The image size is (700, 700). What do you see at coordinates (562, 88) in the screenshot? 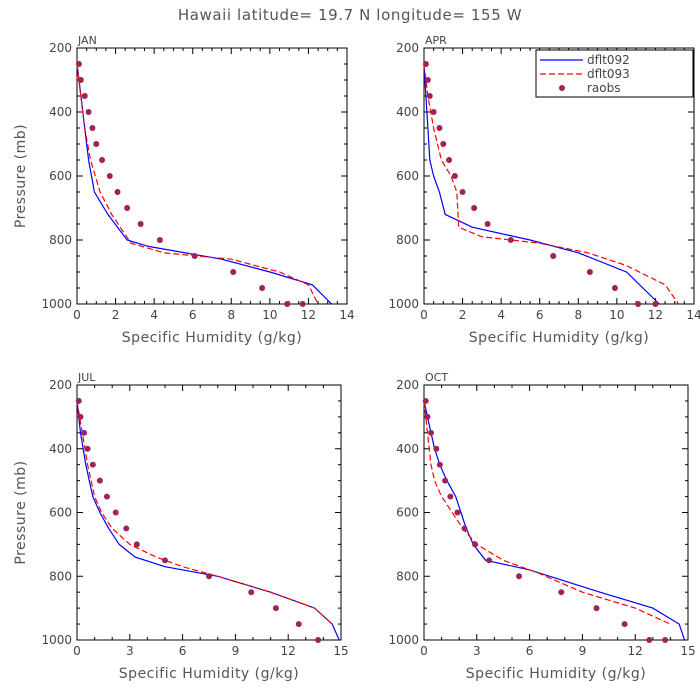
I see `legend-swatch-raobs` at bounding box center [562, 88].